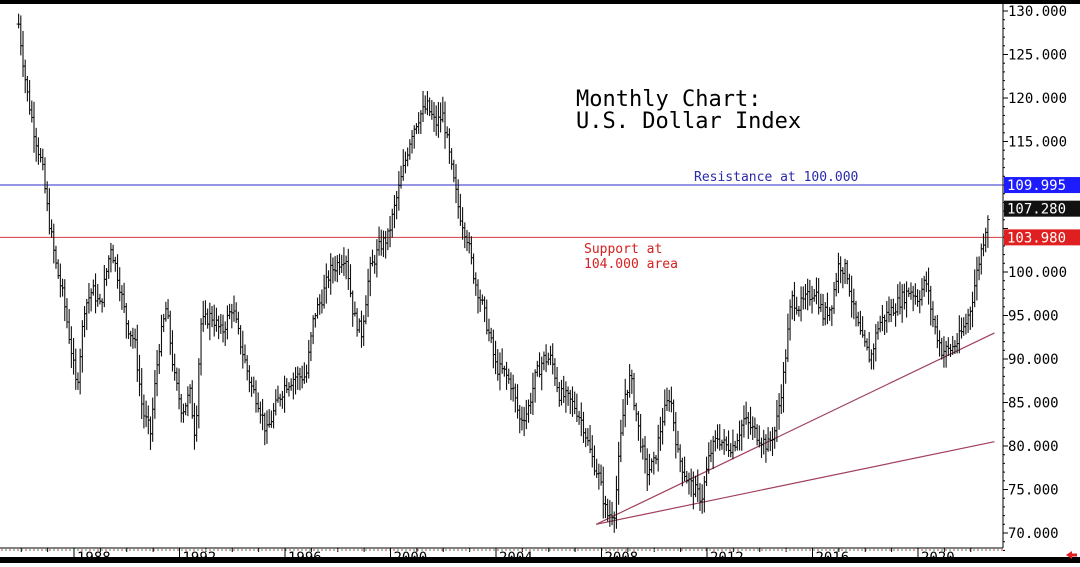 This screenshot has width=1080, height=567. I want to click on scroll-right-arrow-icon, so click(1071, 555).